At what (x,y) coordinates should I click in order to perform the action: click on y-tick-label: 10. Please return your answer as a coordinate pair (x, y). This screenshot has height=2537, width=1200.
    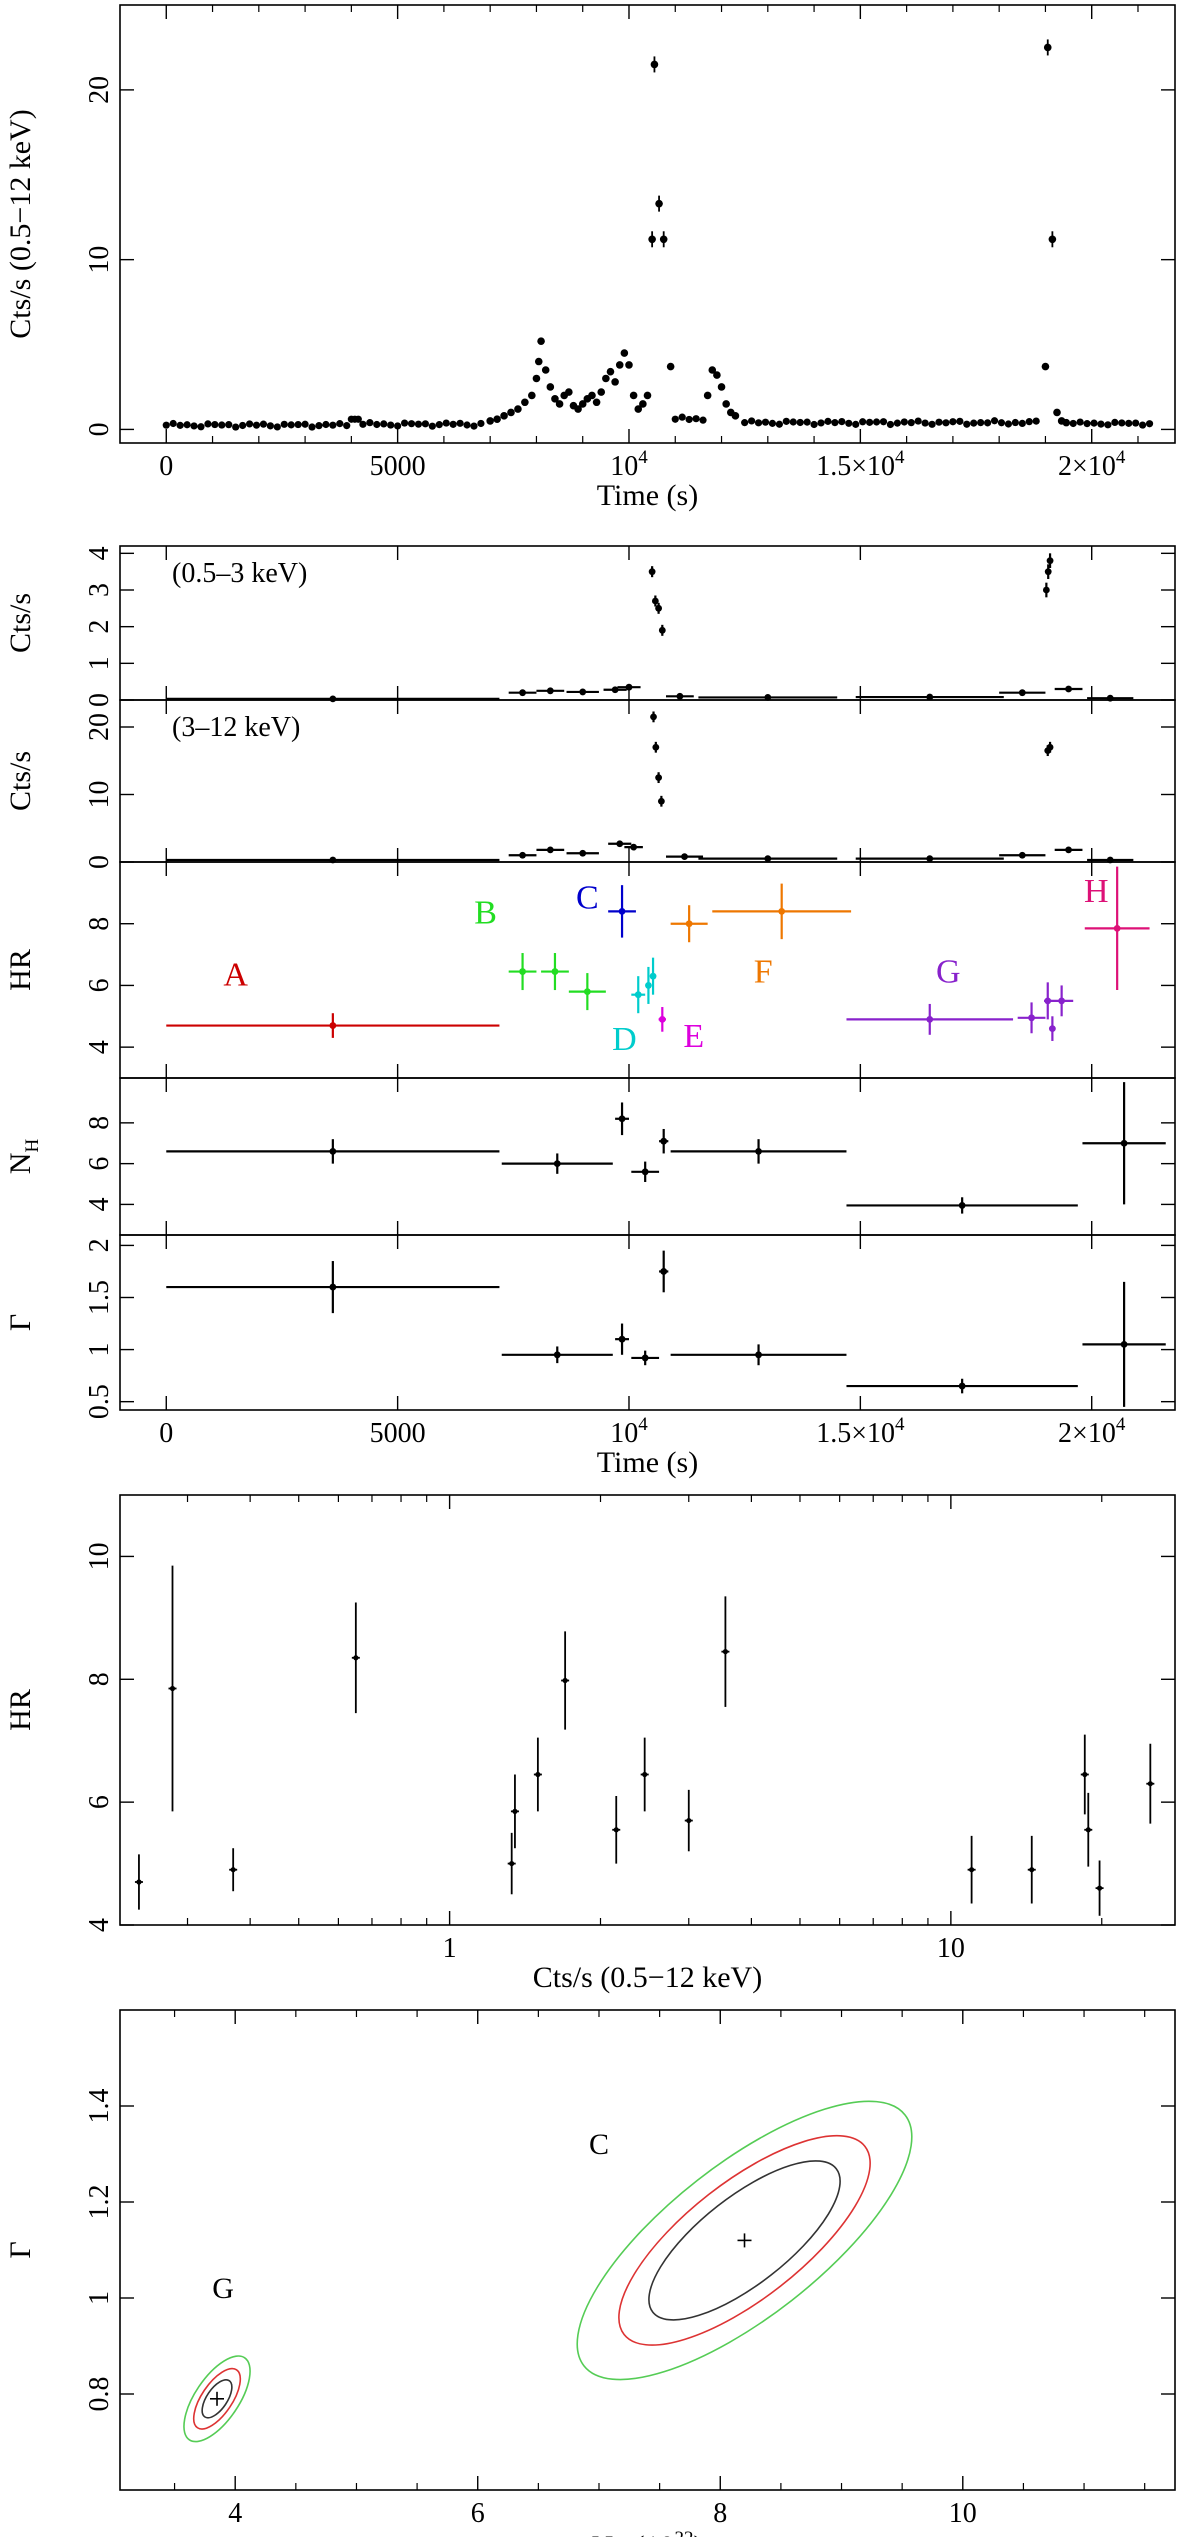
    Looking at the image, I should click on (99, 260).